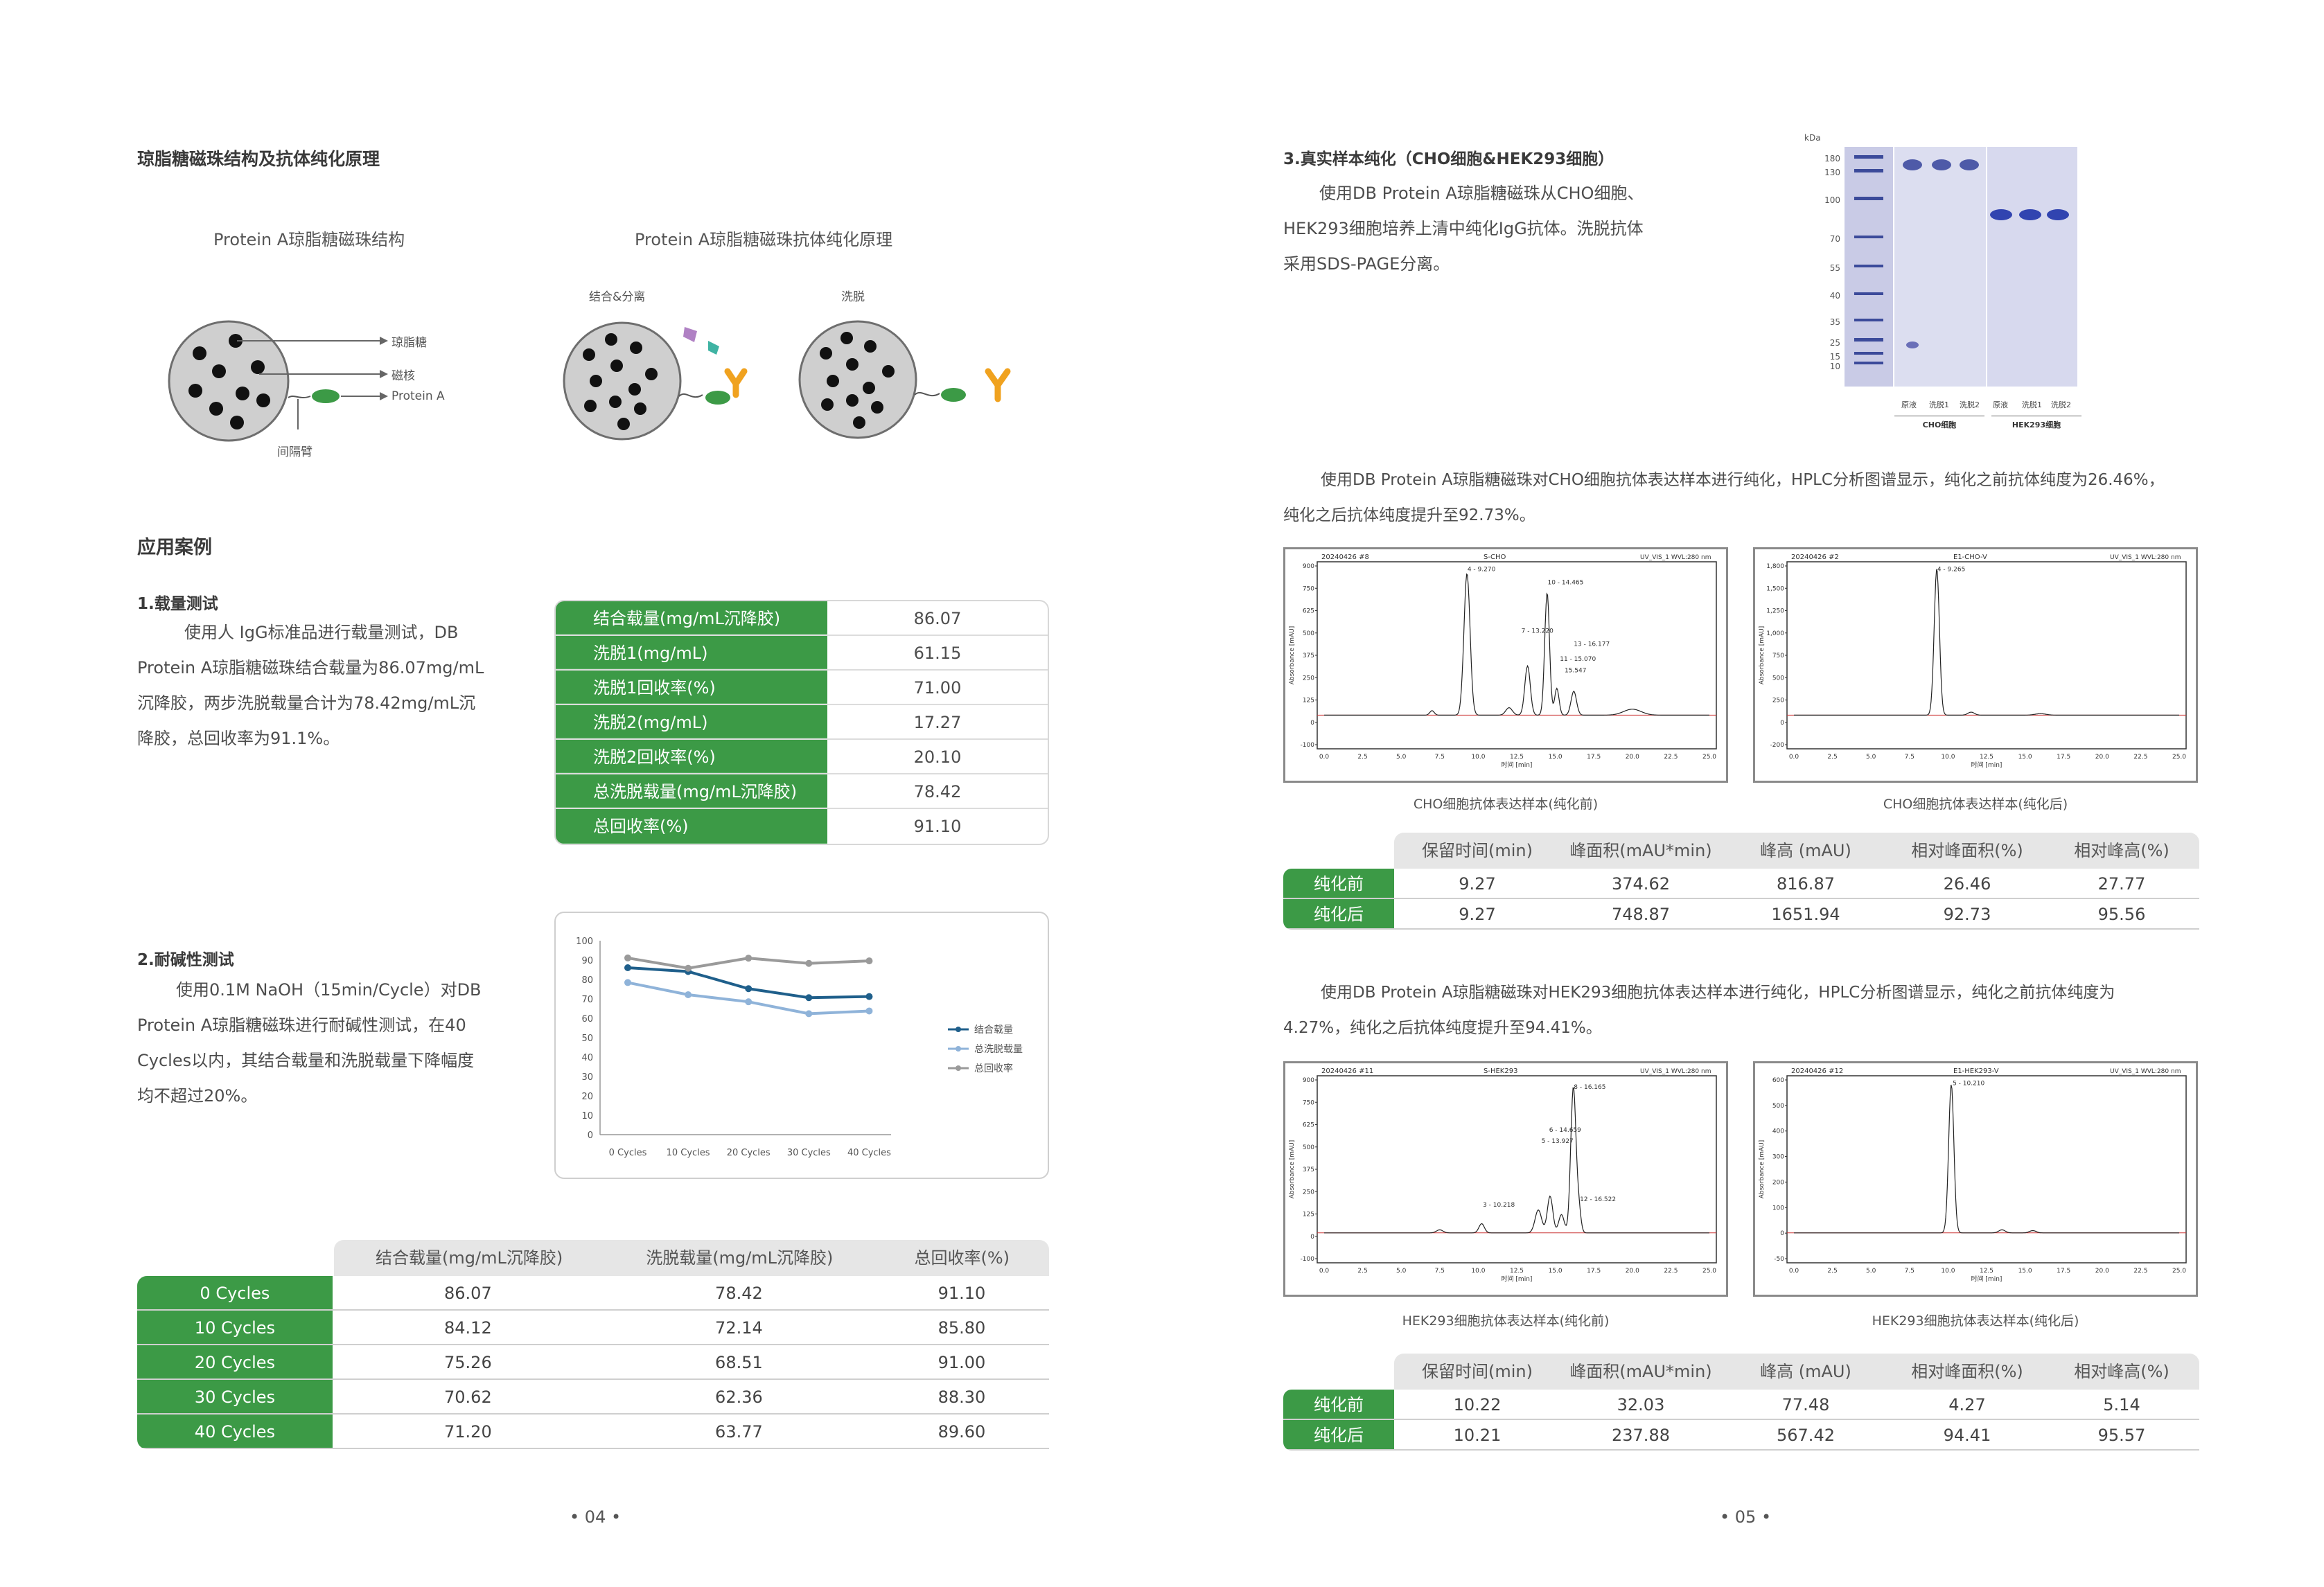 This screenshot has height=1587, width=2324. Describe the element at coordinates (617, 297) in the screenshot. I see `label-bind-separate: 结合&分离` at that location.